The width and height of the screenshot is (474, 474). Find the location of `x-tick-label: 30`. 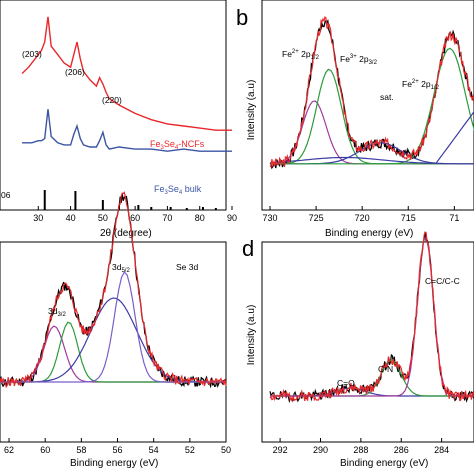

x-tick-label: 30 is located at coordinates (38, 218).